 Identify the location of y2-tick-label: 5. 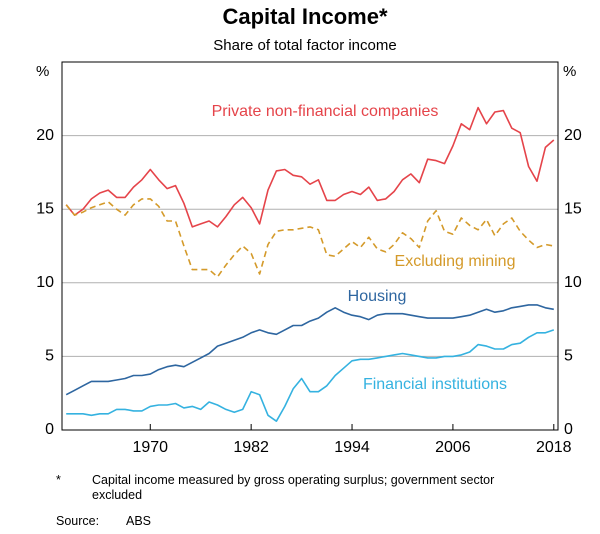
(568, 356).